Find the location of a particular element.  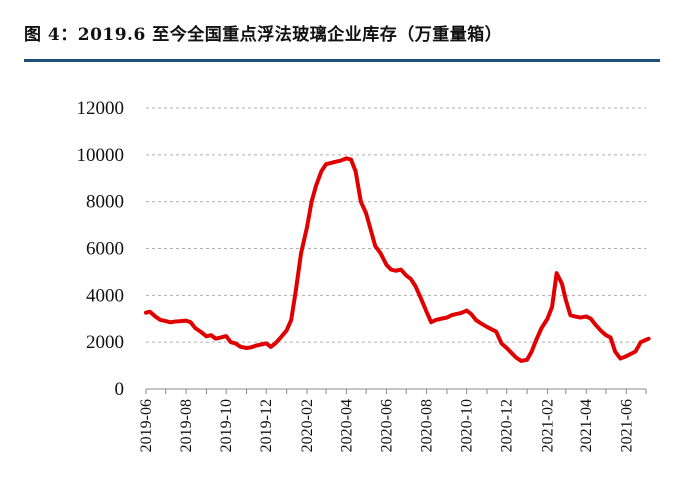

title-underline is located at coordinates (342, 60).